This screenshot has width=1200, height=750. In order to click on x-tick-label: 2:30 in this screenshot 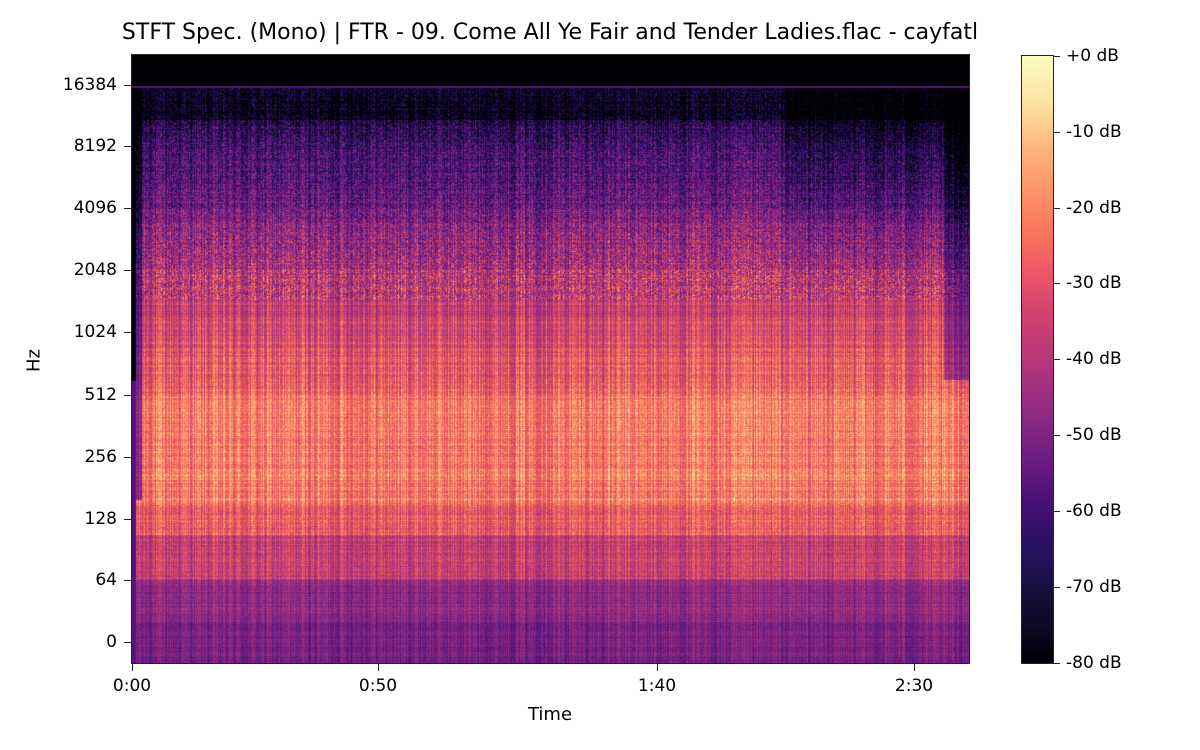, I will do `click(914, 686)`.